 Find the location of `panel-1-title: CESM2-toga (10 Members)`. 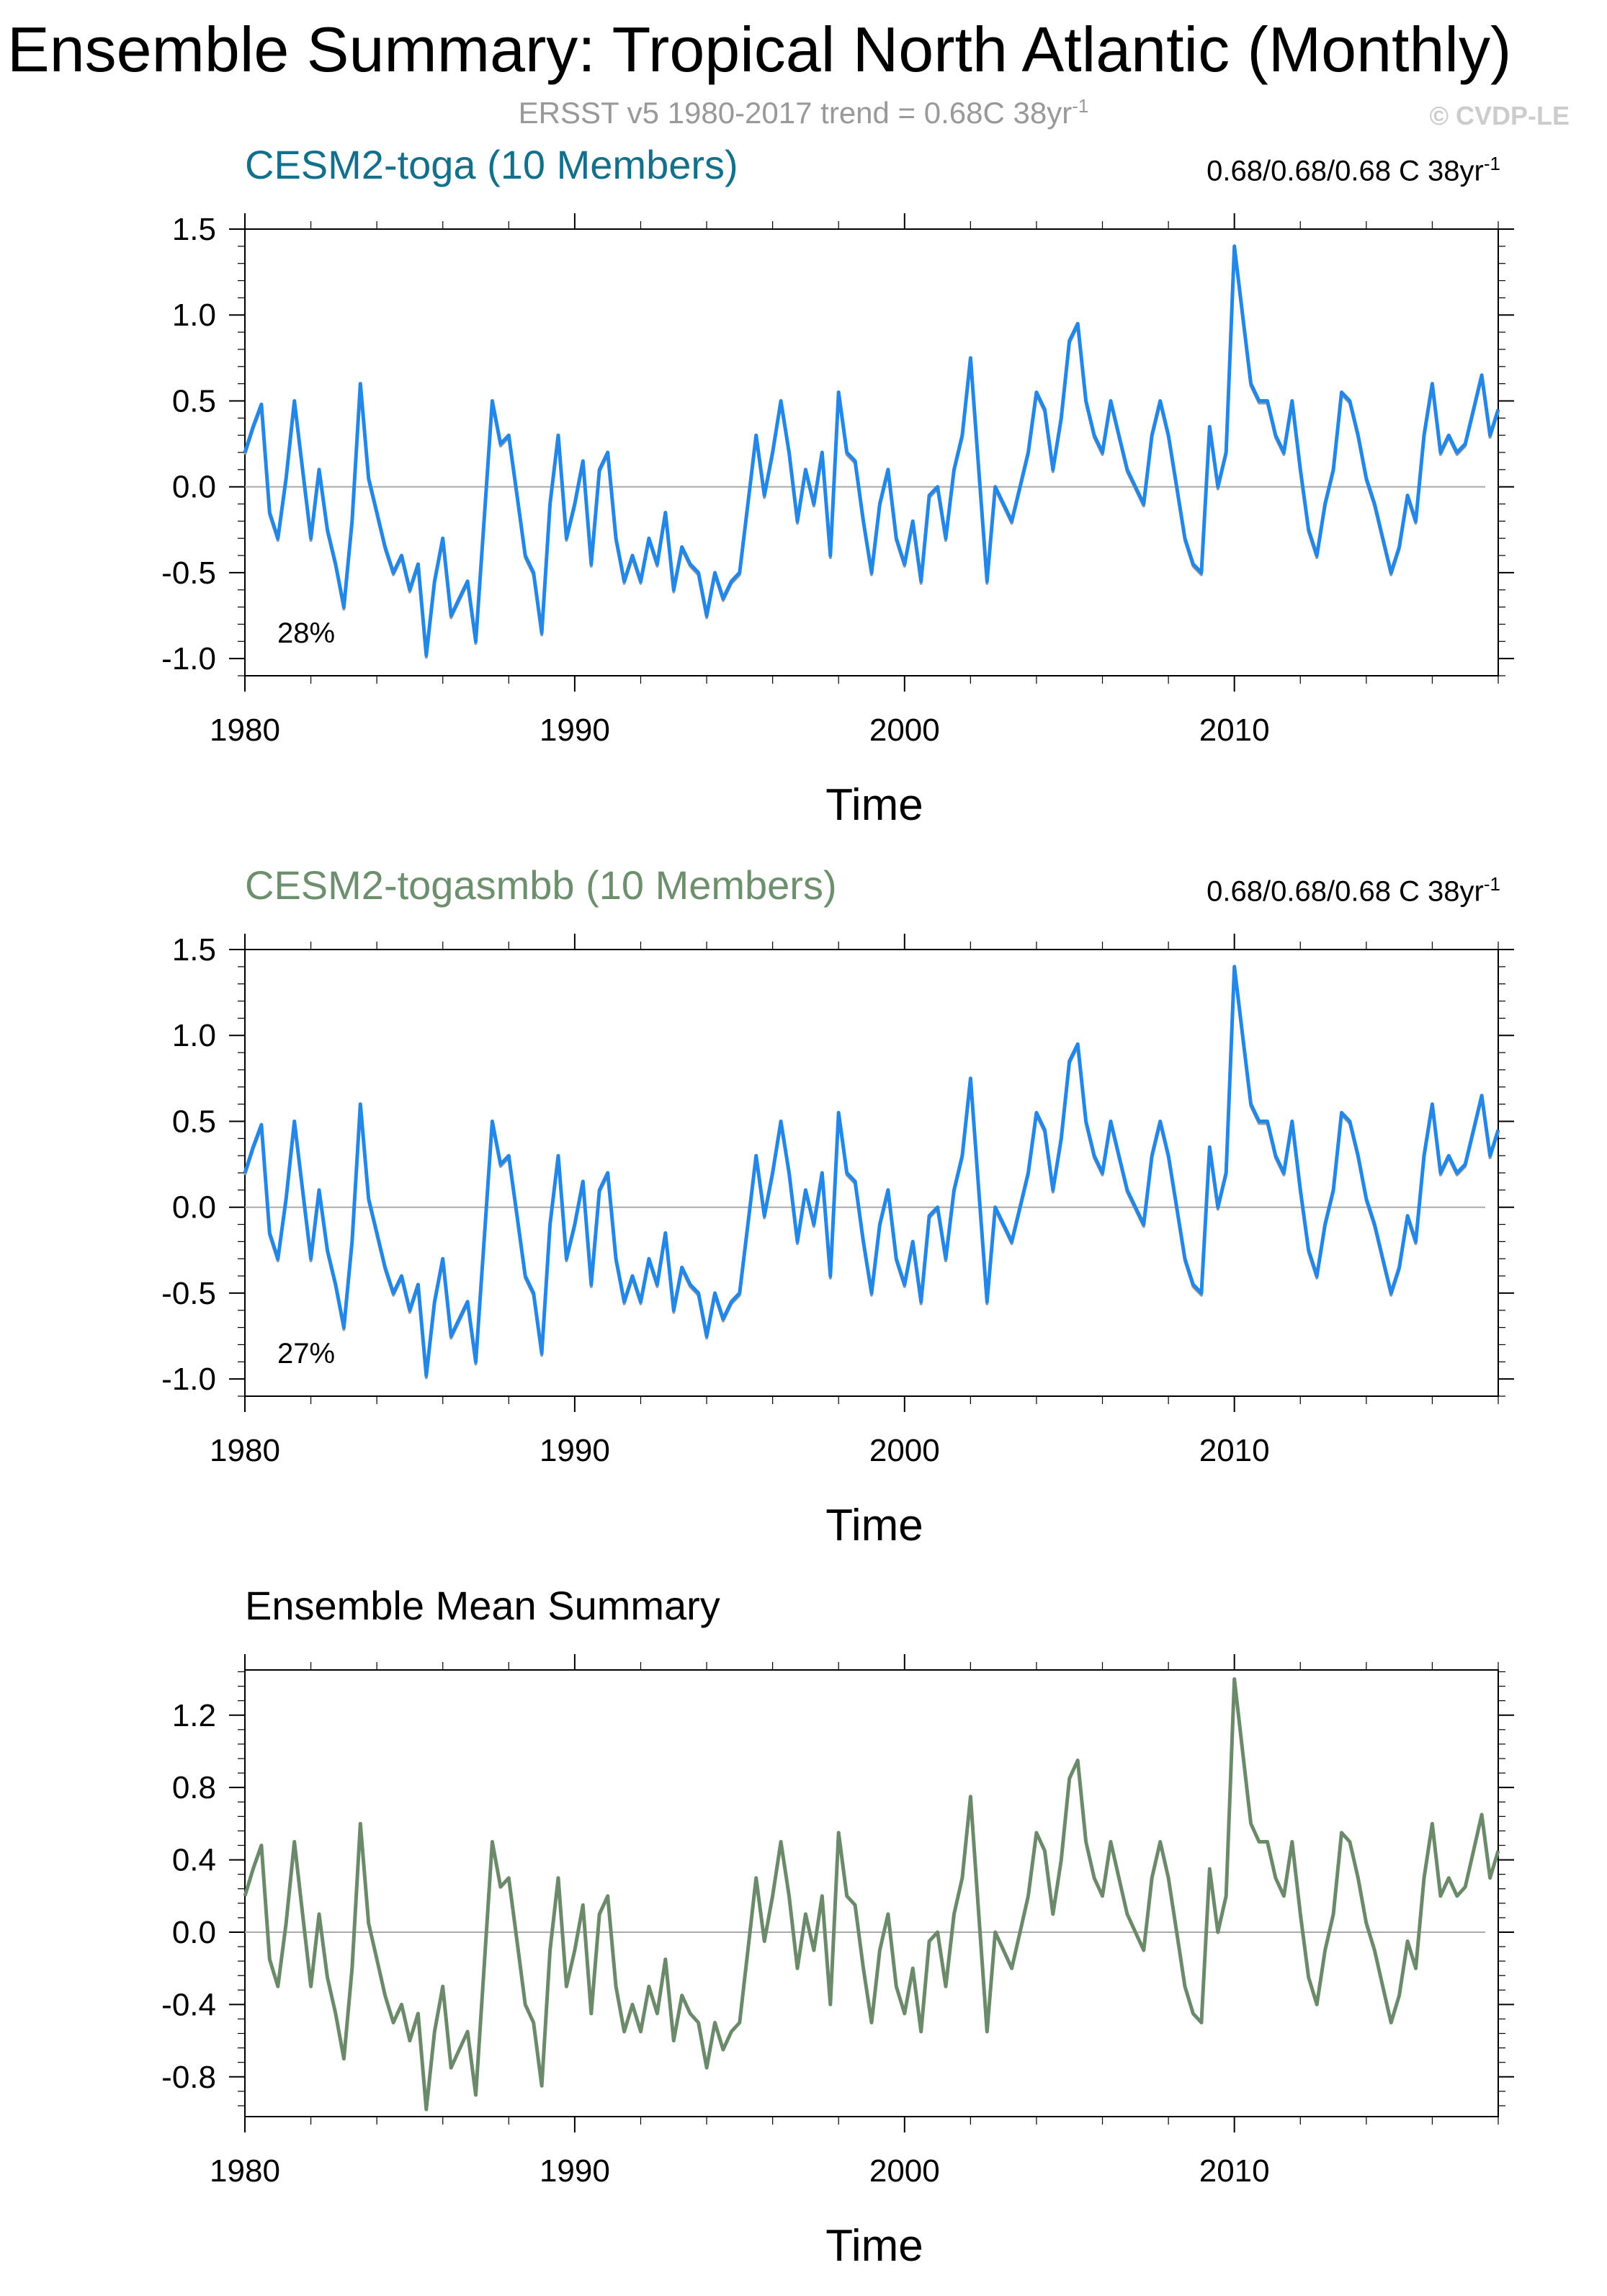

panel-1-title: CESM2-toga (10 Members) is located at coordinates (491, 164).